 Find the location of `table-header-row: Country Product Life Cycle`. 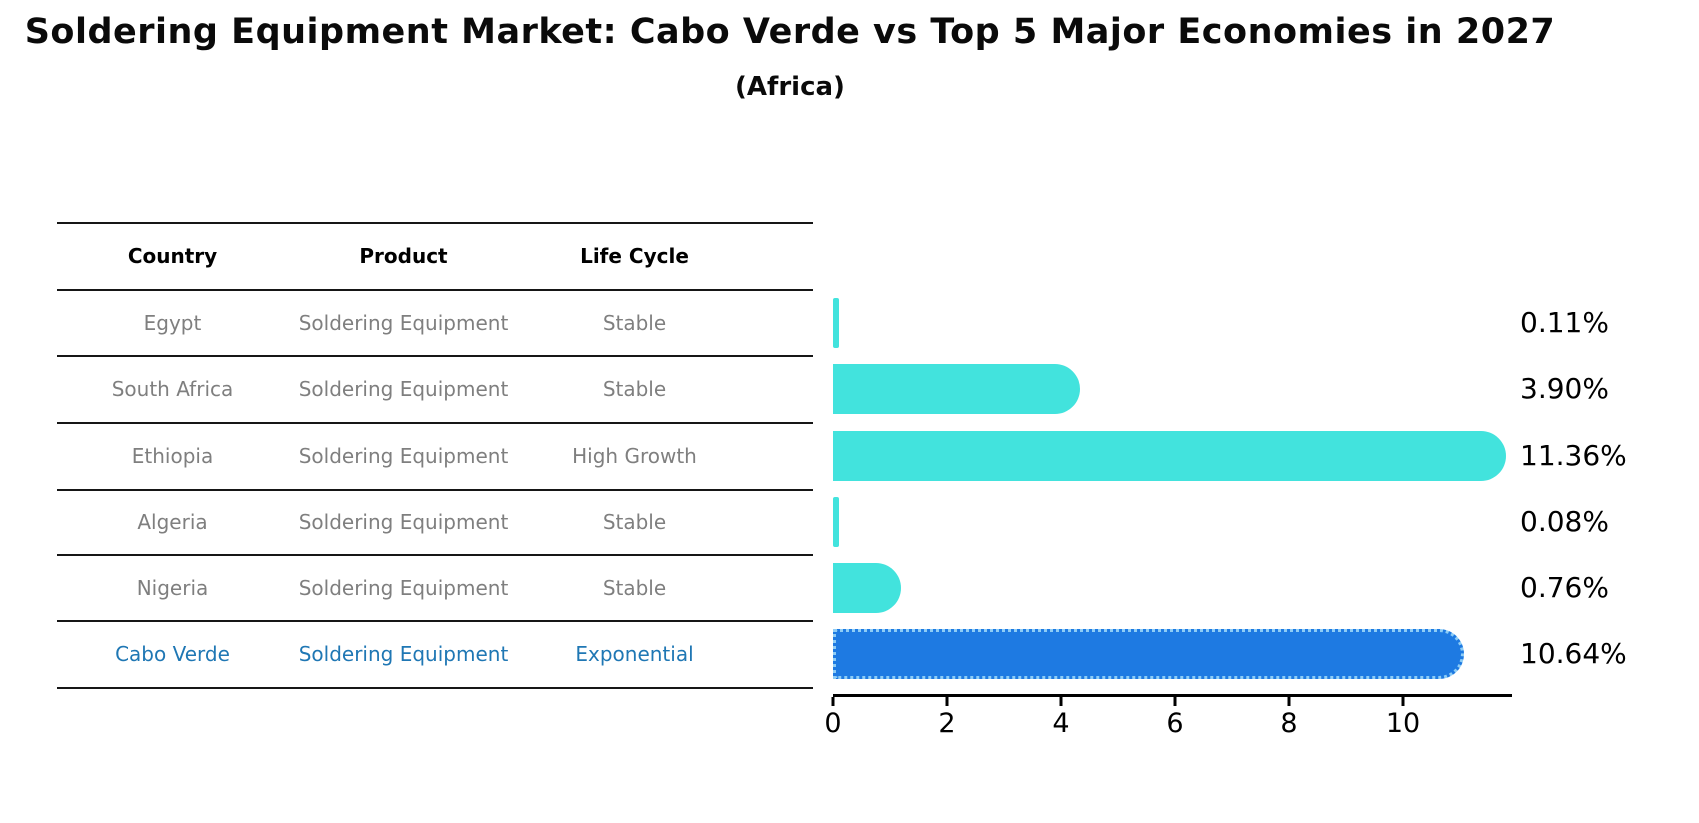

table-header-row: Country Product Life Cycle is located at coordinates (403, 256).